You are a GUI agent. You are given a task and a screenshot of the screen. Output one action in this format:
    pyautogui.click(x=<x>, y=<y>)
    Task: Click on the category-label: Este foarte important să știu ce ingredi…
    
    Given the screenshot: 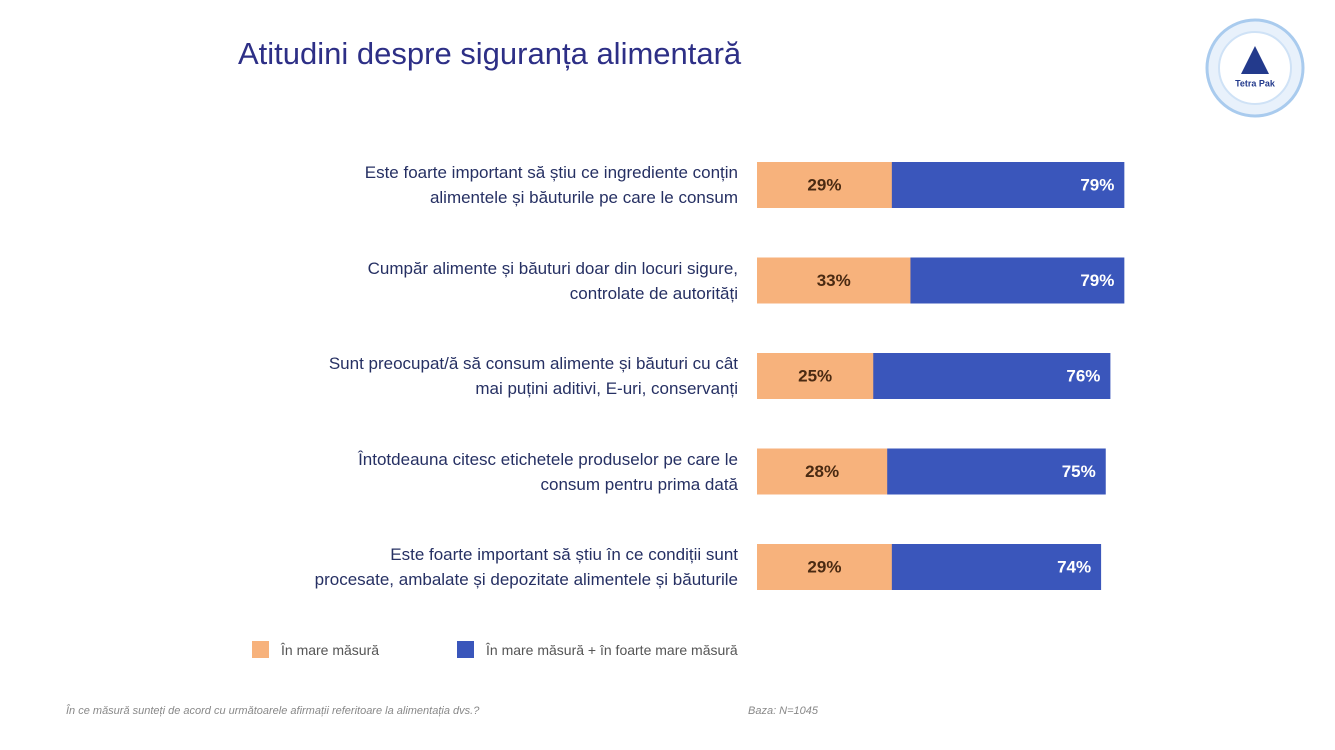 What is the action you would take?
    pyautogui.click(x=551, y=185)
    